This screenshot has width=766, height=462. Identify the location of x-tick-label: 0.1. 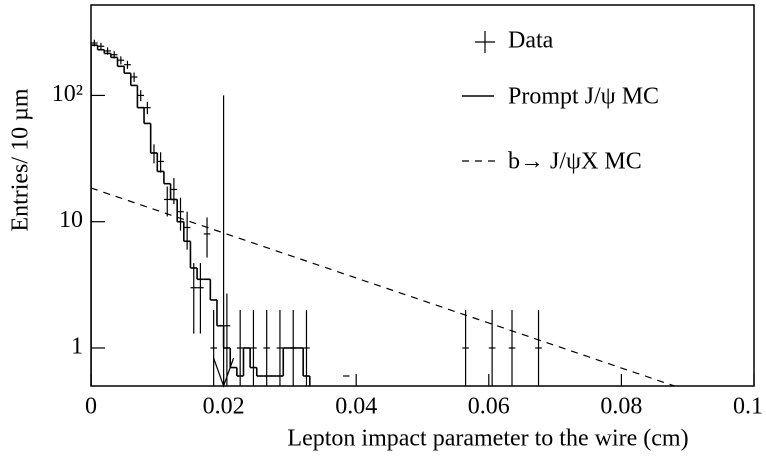
(748, 407).